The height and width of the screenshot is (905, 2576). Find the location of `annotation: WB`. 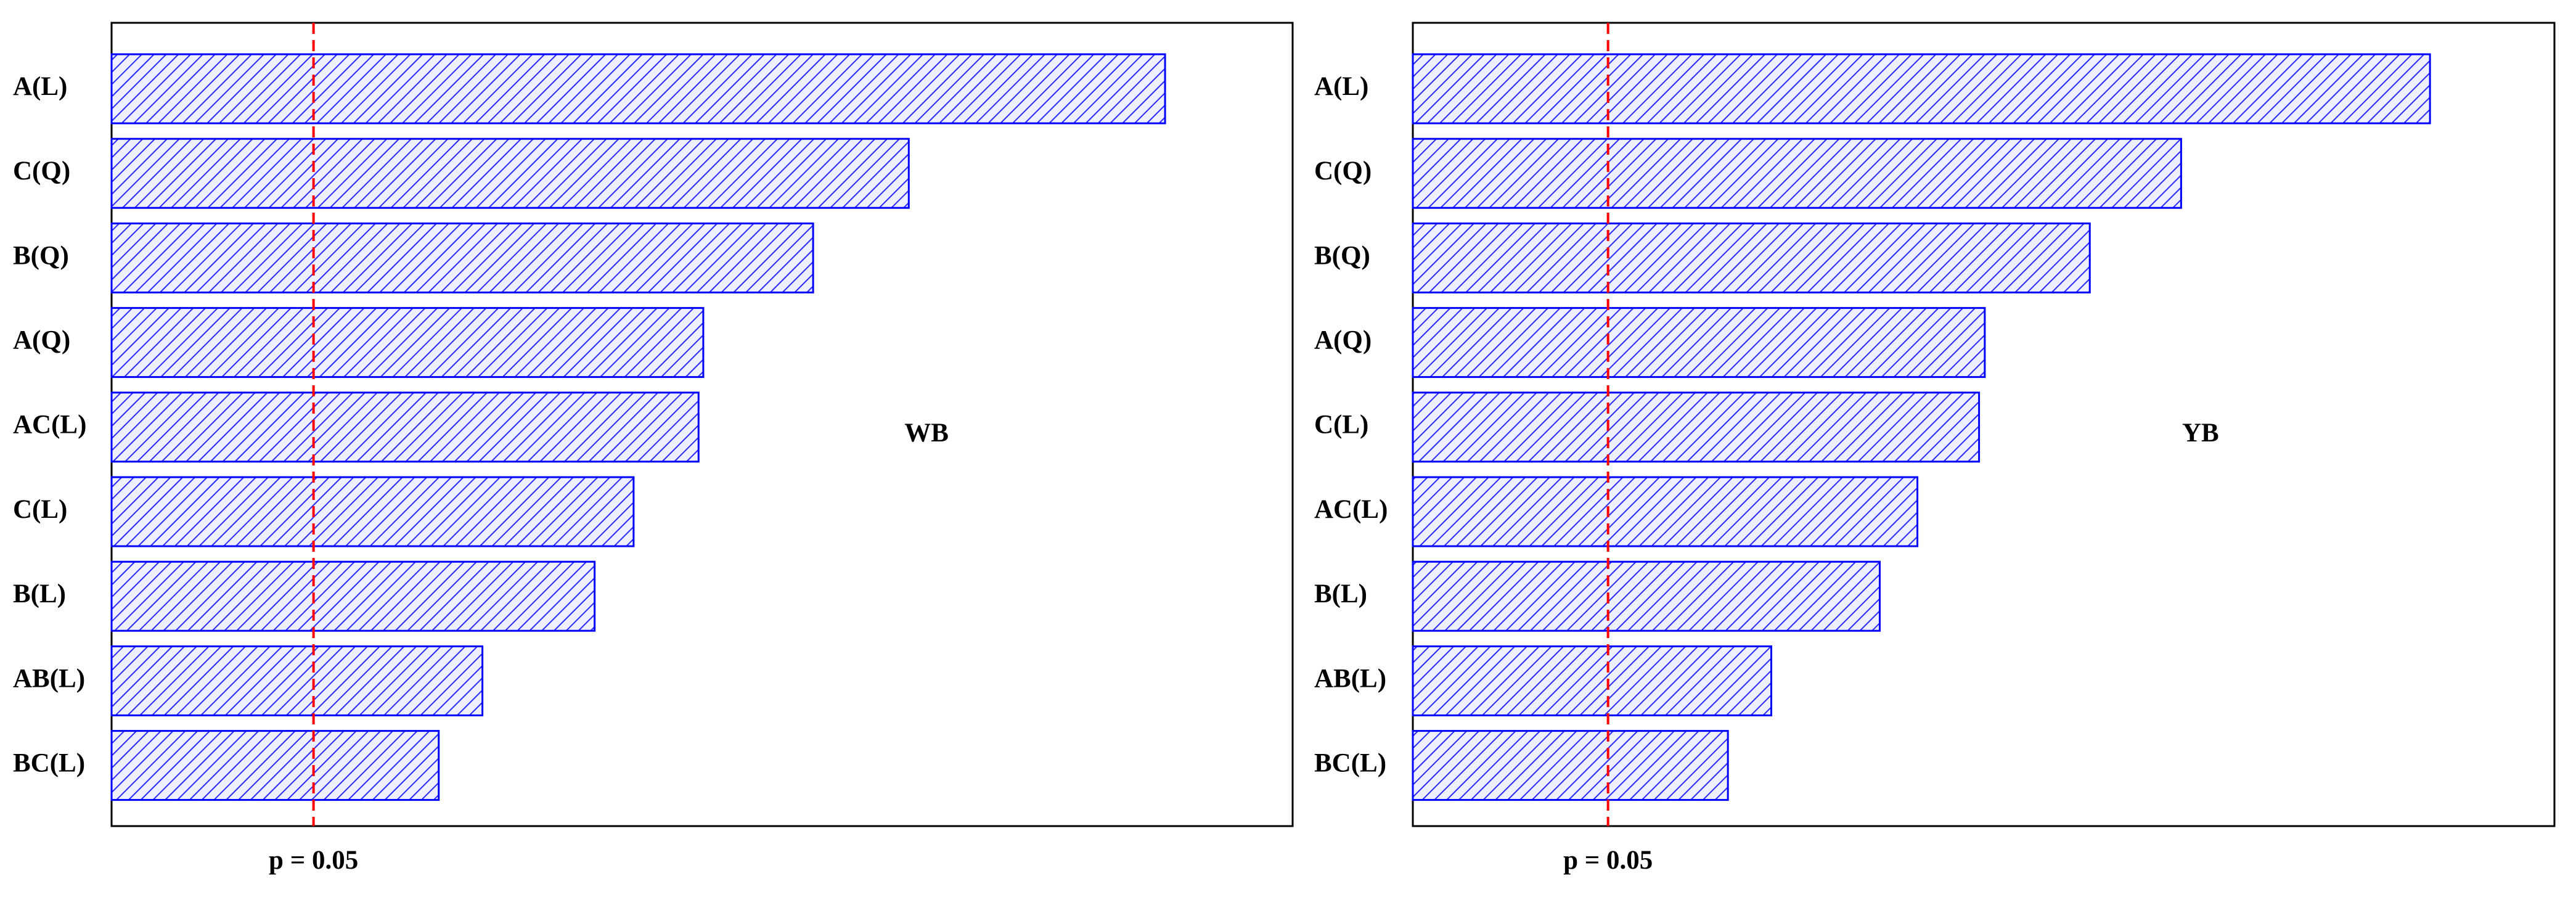

annotation: WB is located at coordinates (926, 434).